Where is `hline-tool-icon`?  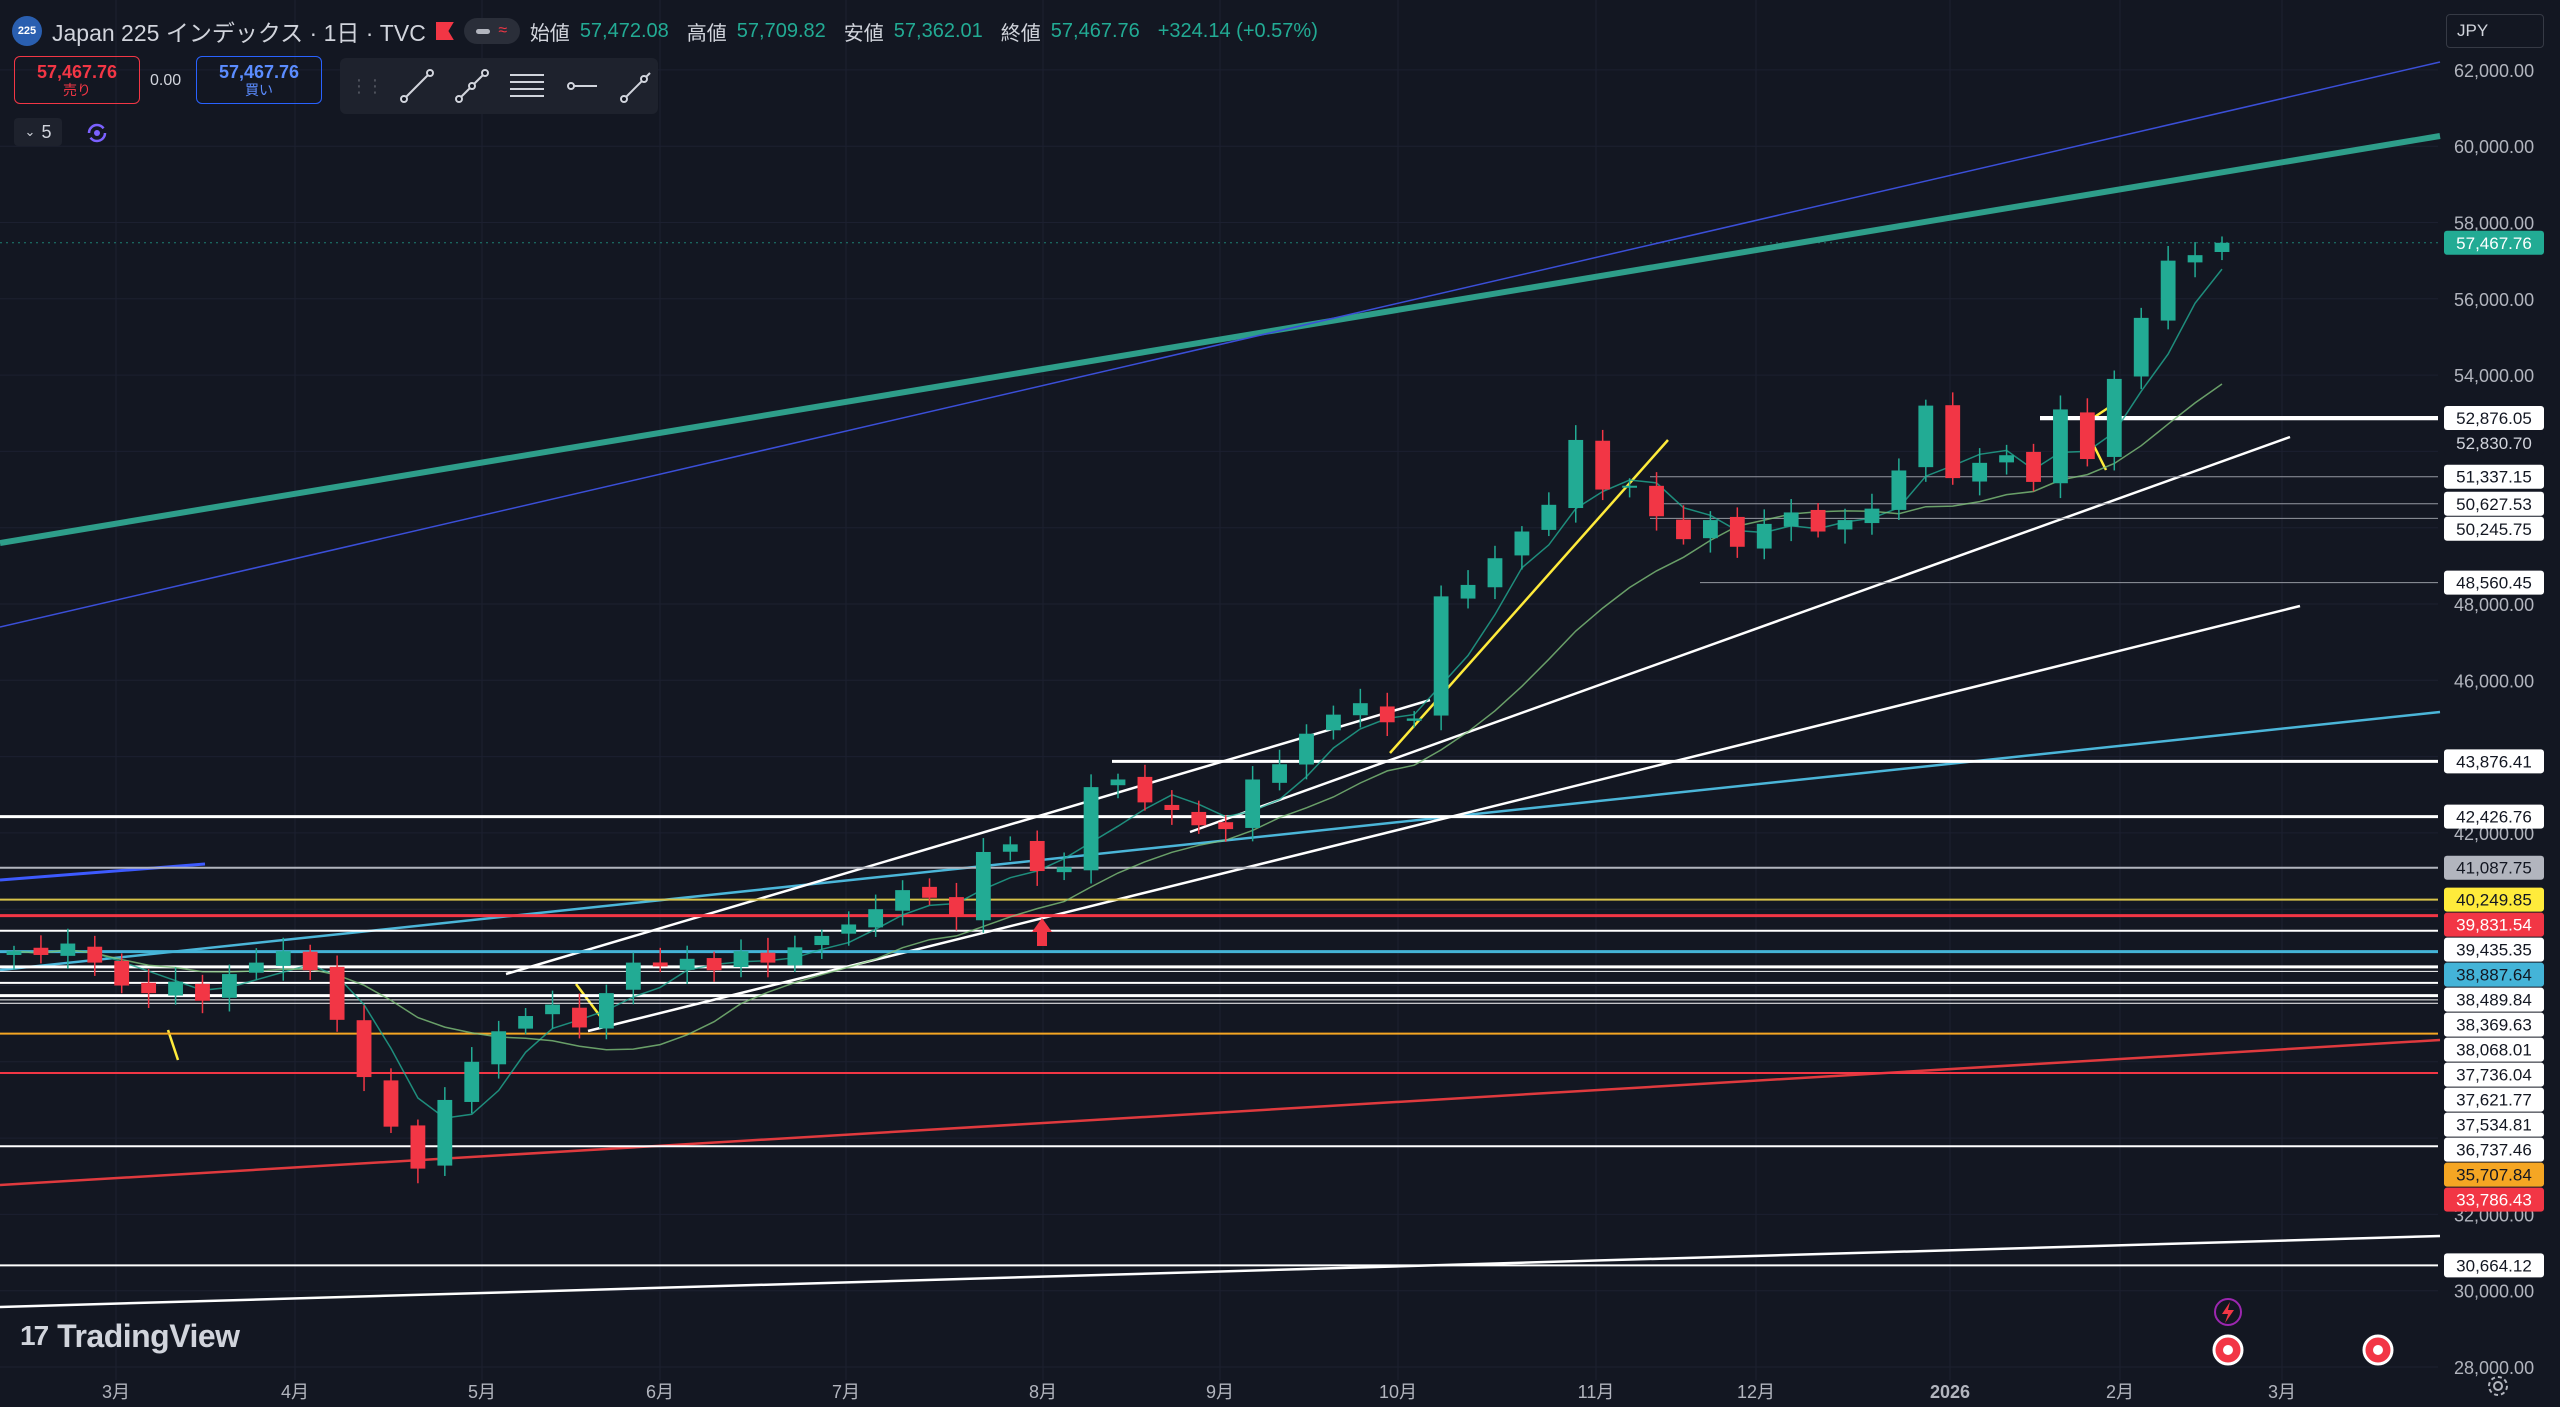
hline-tool-icon is located at coordinates (582, 86).